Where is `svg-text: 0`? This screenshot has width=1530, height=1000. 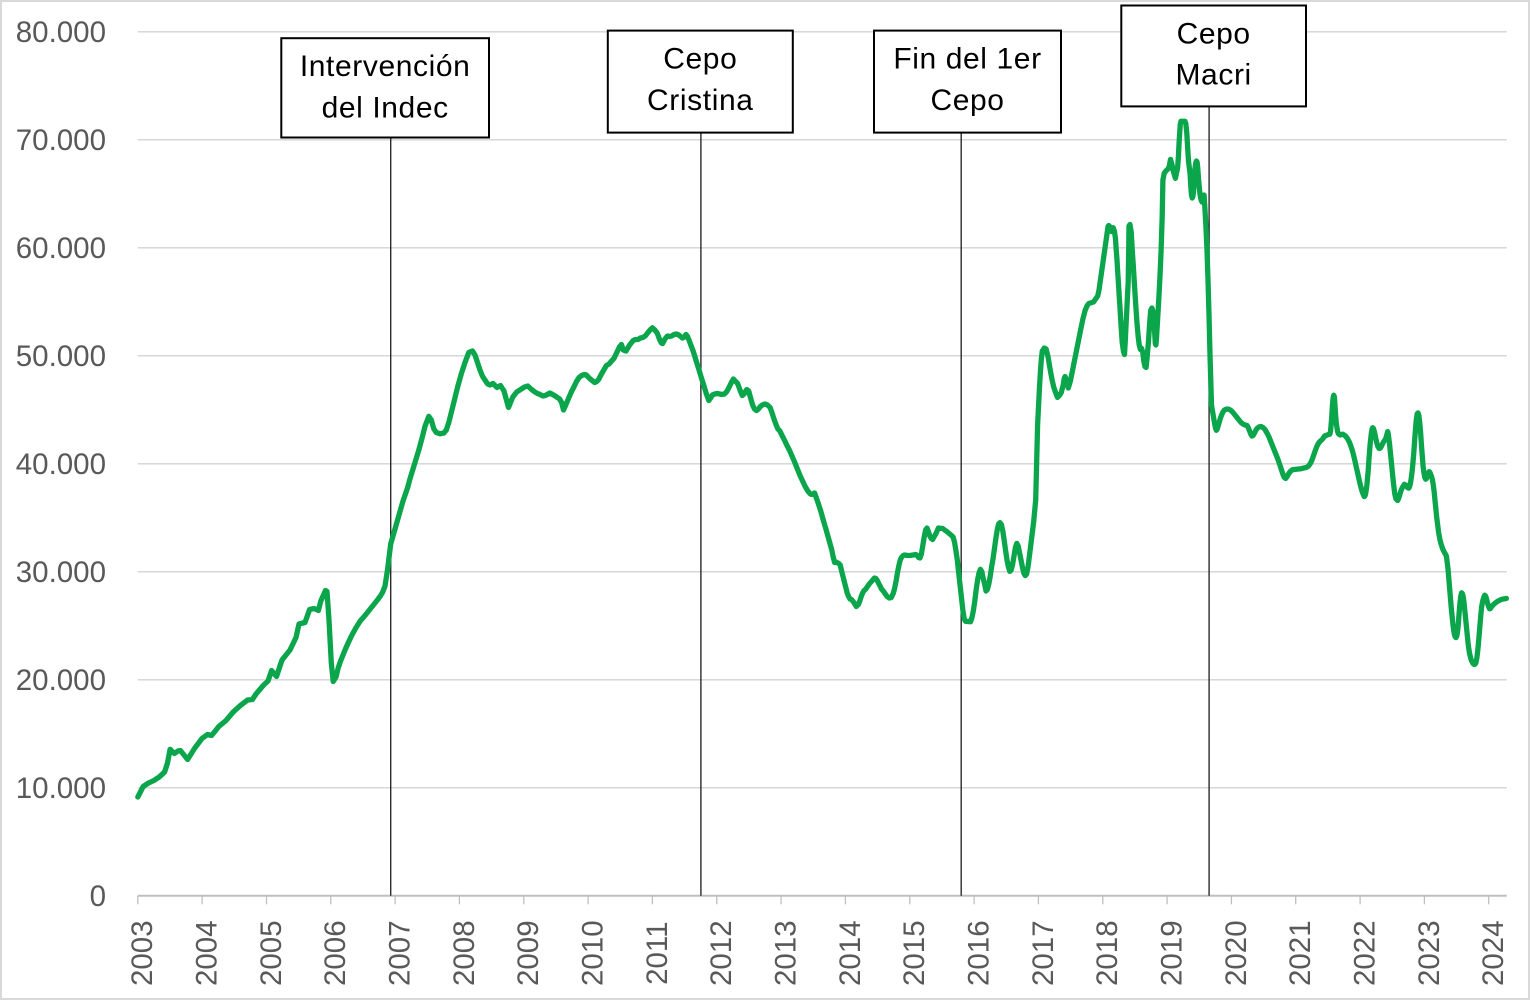
svg-text: 0 is located at coordinates (98, 896).